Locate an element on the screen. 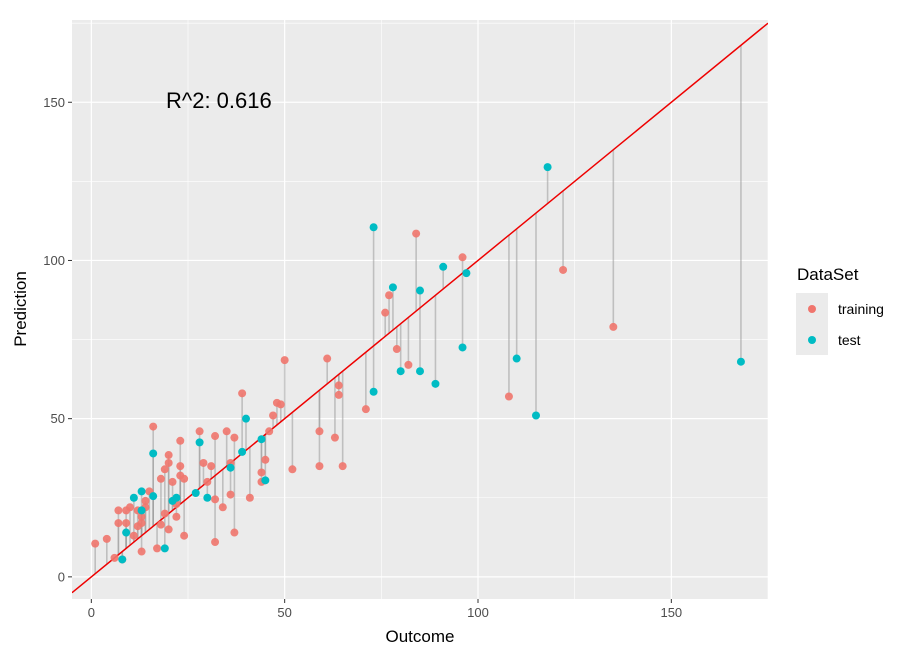  x-tick-label: 150 is located at coordinates (671, 612).